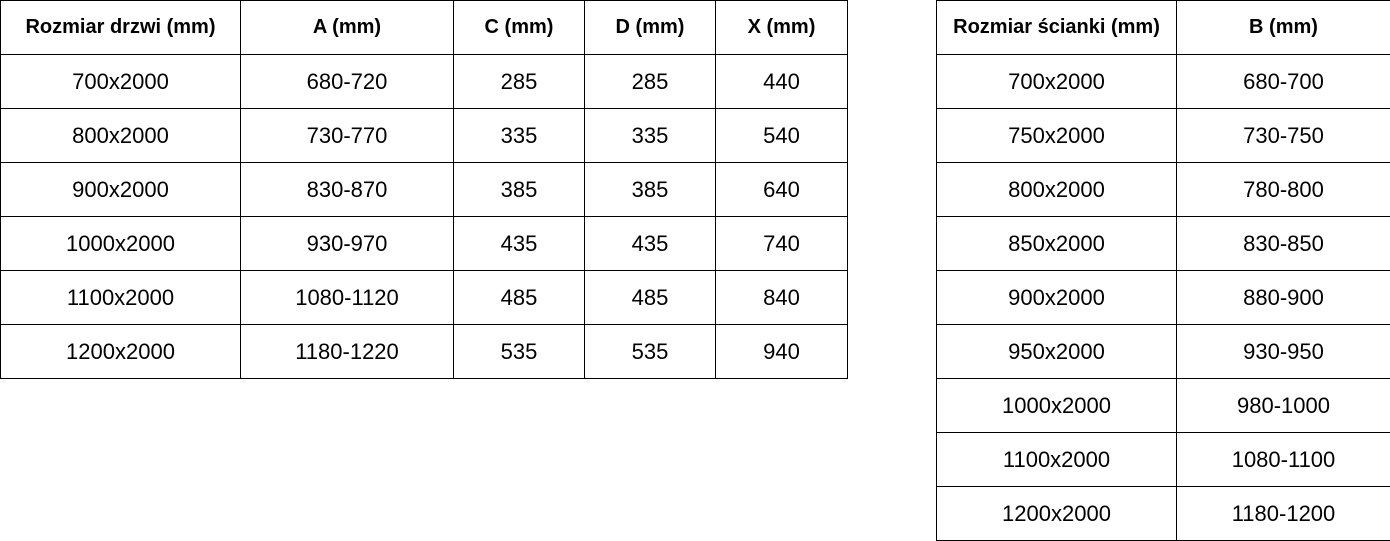  I want to click on table-row: 1200x2000 1180-1200, so click(1163, 513).